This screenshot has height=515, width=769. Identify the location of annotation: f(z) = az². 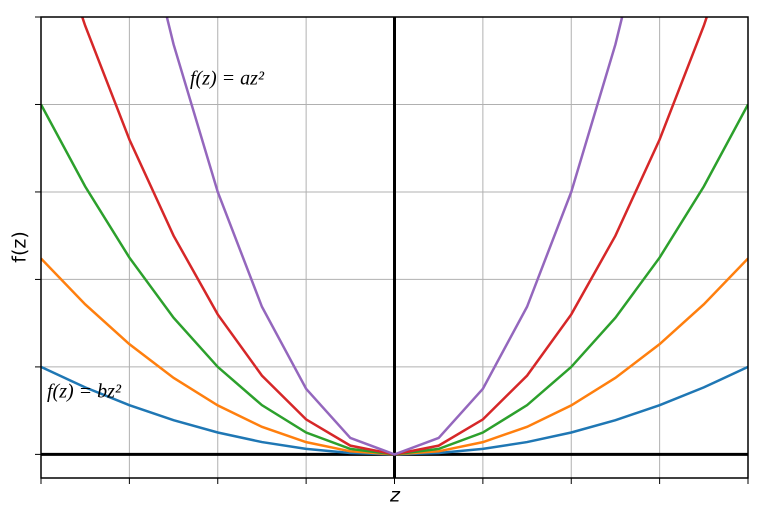
(227, 79).